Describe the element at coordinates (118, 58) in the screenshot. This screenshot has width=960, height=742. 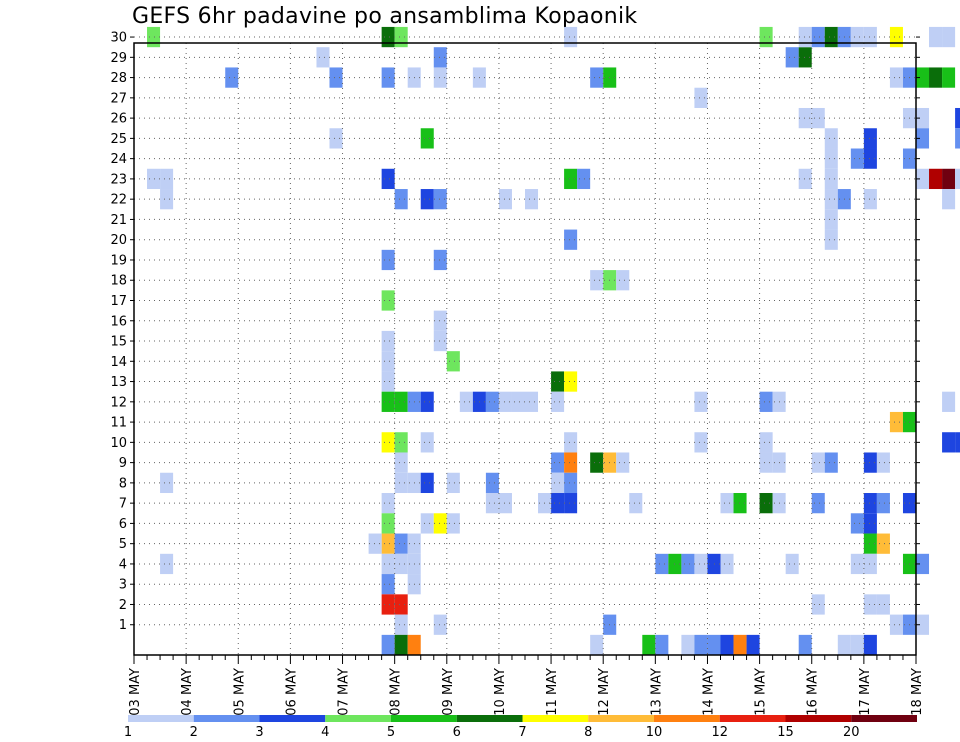
I see `y-tick-label: 29` at that location.